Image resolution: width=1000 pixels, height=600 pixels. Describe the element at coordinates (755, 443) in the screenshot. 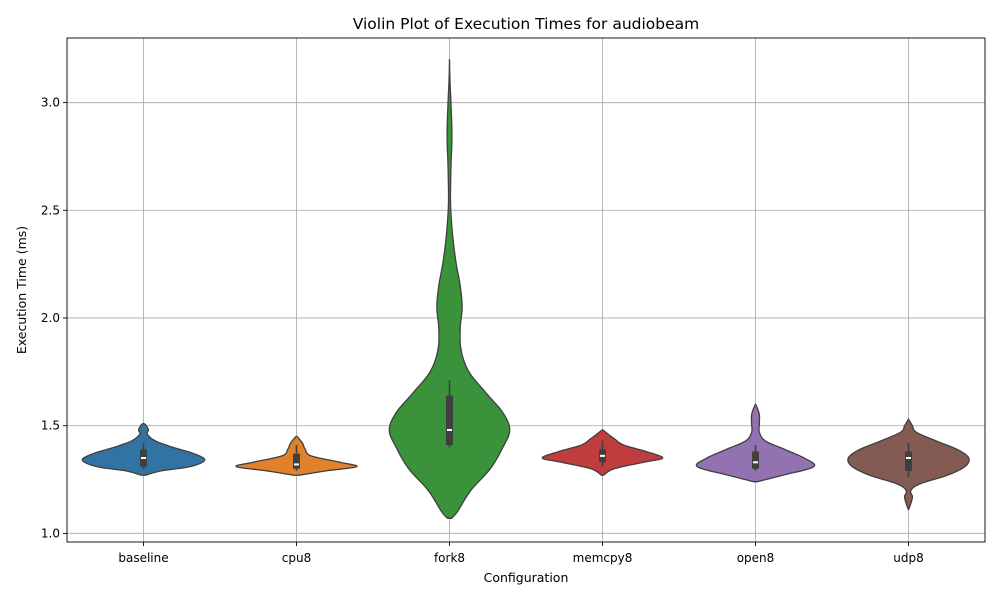

I see `violin-open8` at that location.